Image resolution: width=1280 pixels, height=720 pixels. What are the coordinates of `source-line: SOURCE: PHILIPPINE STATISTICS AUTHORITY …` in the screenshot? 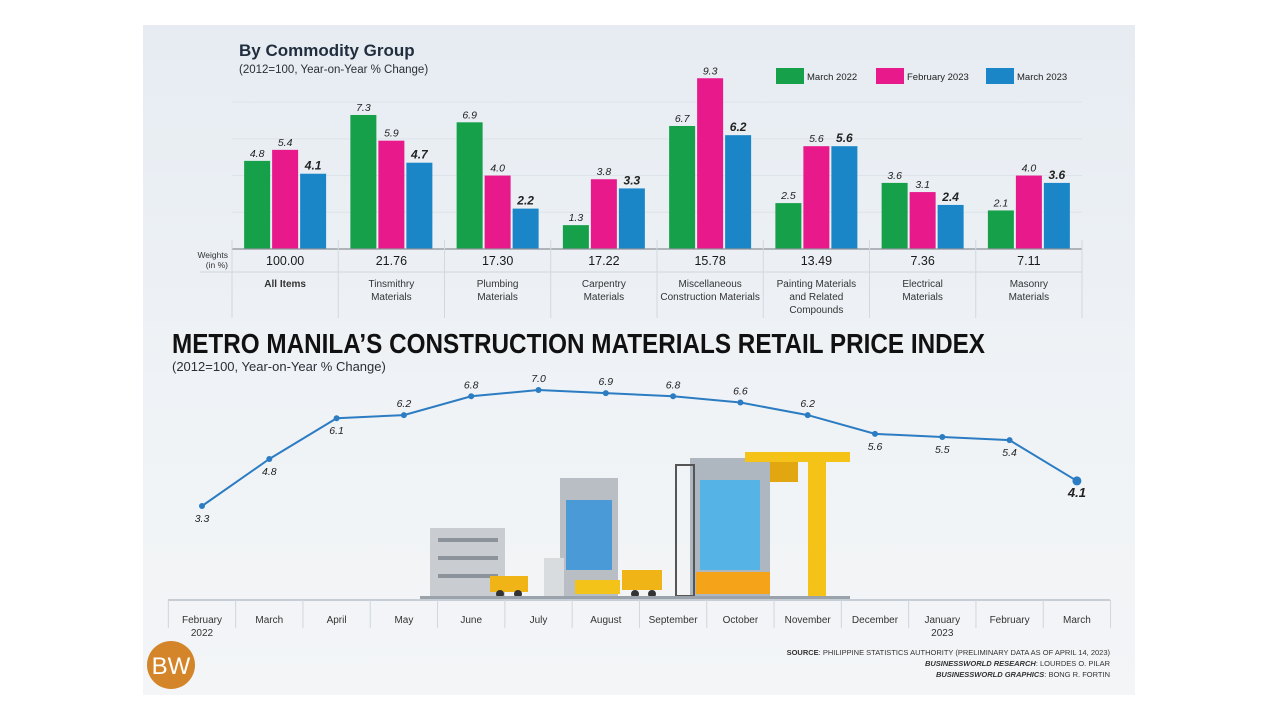 It's located at (949, 652).